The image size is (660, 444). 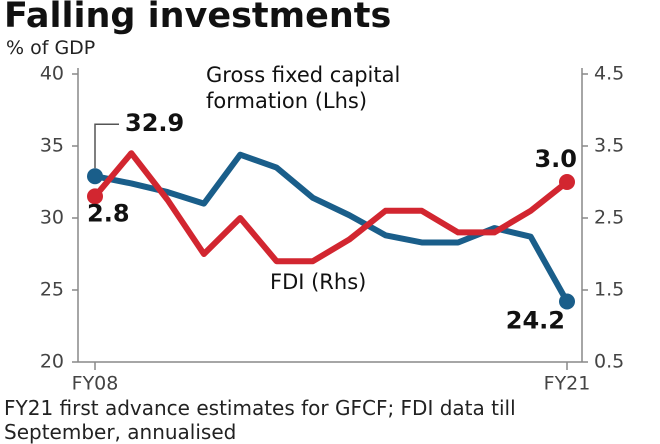 I want to click on y-tick-label: 35, so click(x=52, y=146).